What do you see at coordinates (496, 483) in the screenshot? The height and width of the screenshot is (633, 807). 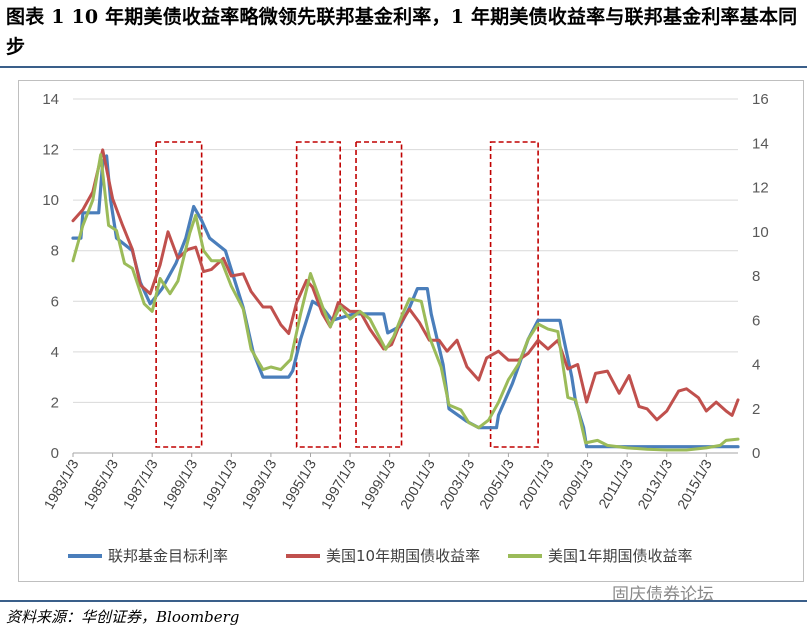 I see `x-tick-label: 2005/1/3` at bounding box center [496, 483].